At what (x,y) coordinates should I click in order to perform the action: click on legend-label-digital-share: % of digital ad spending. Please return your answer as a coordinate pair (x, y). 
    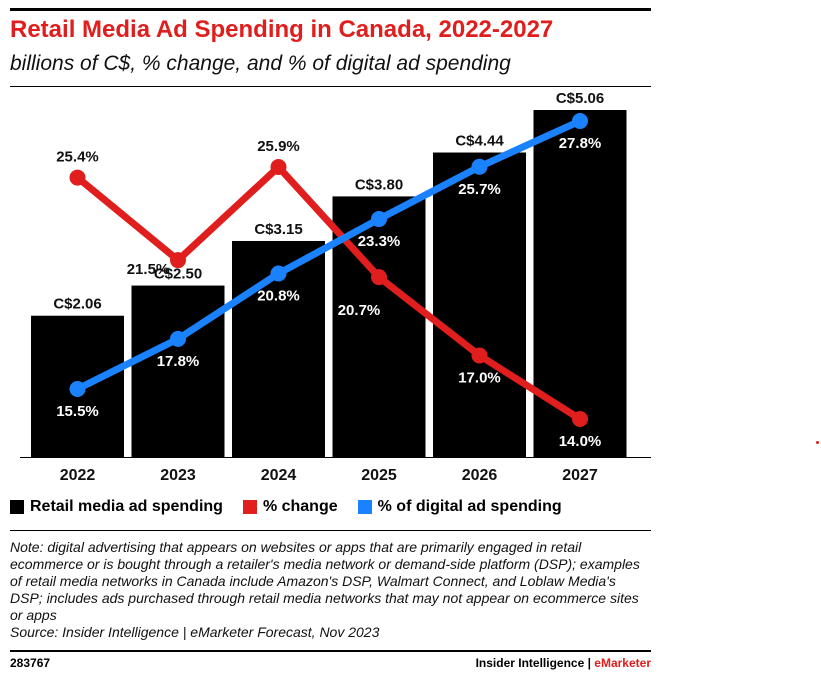
    Looking at the image, I should click on (469, 506).